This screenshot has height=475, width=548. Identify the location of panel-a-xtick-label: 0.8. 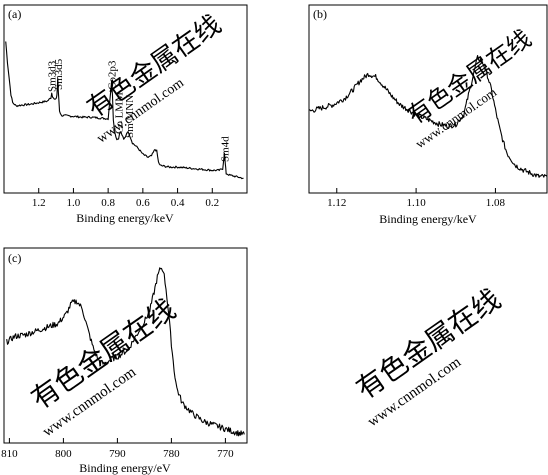
(108, 203).